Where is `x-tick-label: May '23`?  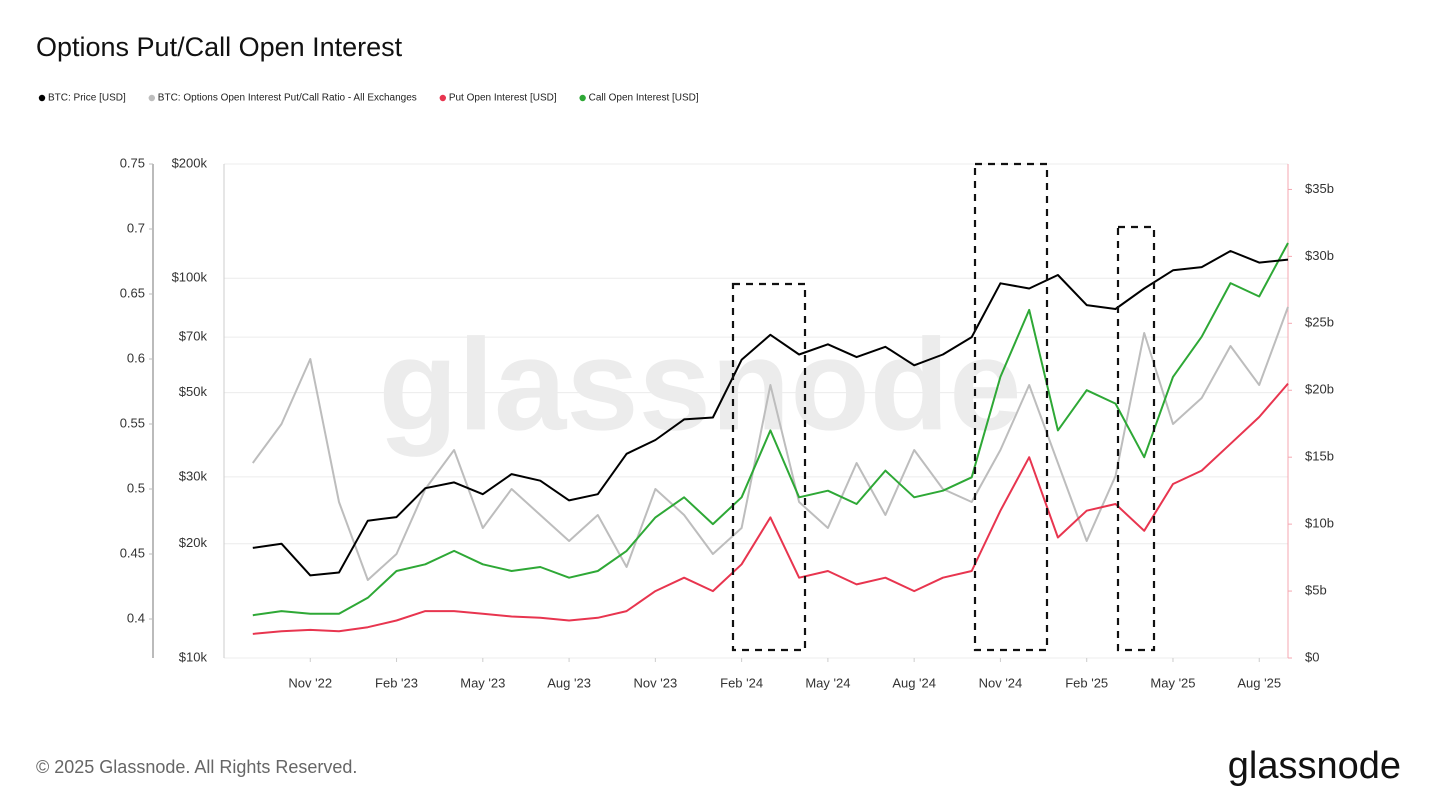
x-tick-label: May '23 is located at coordinates (482, 682).